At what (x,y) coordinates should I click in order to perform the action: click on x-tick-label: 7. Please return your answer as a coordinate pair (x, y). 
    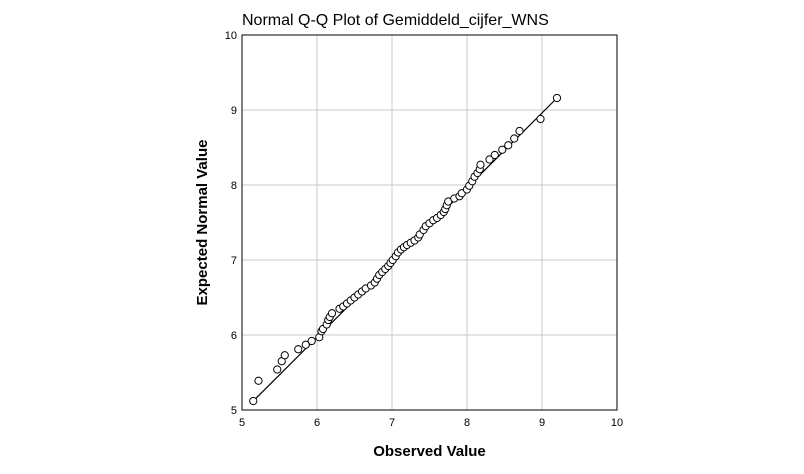
    Looking at the image, I should click on (392, 423).